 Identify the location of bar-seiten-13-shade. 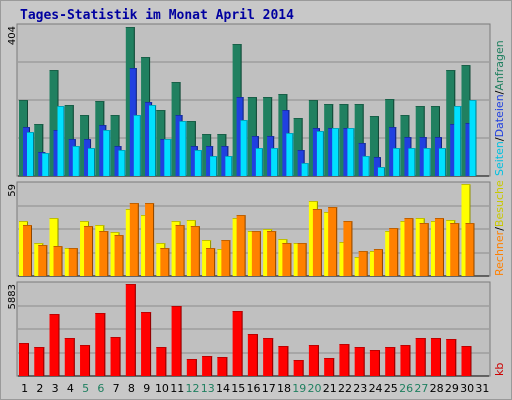
(217, 166).